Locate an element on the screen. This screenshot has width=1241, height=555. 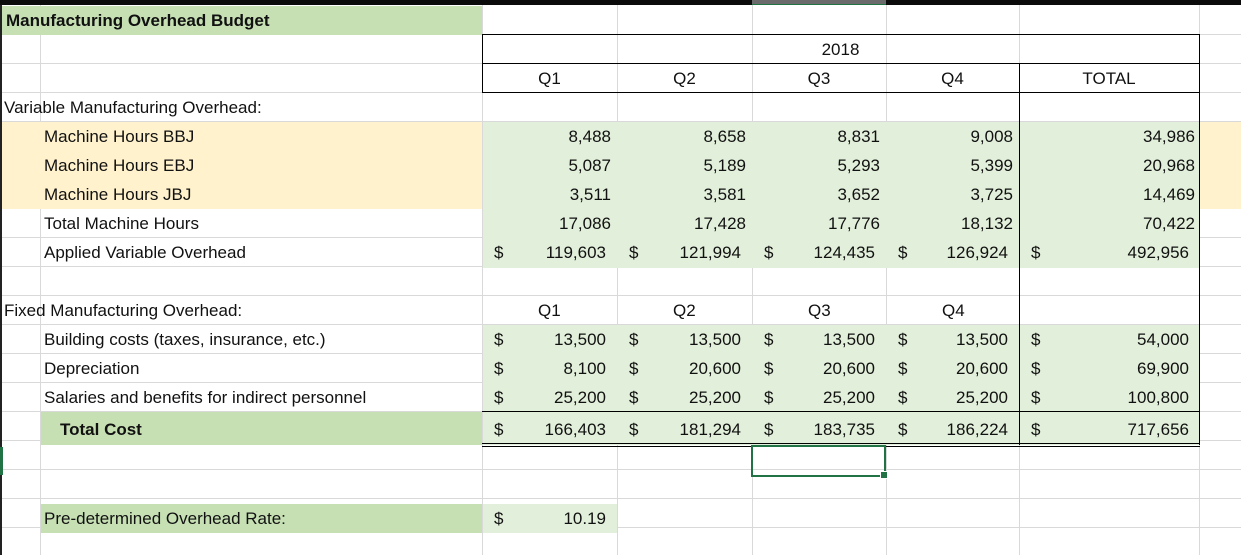
tc-q1: $166,403 is located at coordinates (549, 429).